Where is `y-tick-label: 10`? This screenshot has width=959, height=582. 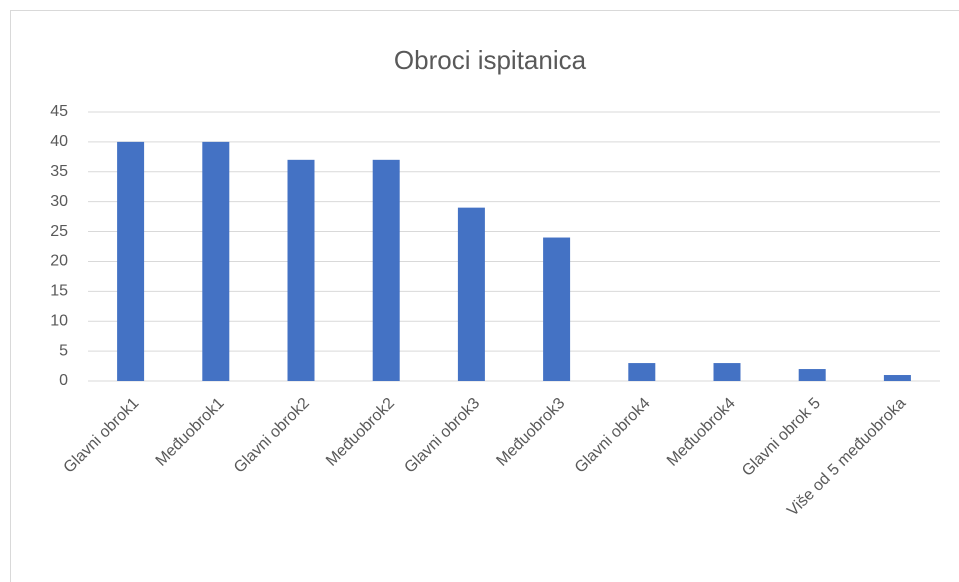 y-tick-label: 10 is located at coordinates (59, 320).